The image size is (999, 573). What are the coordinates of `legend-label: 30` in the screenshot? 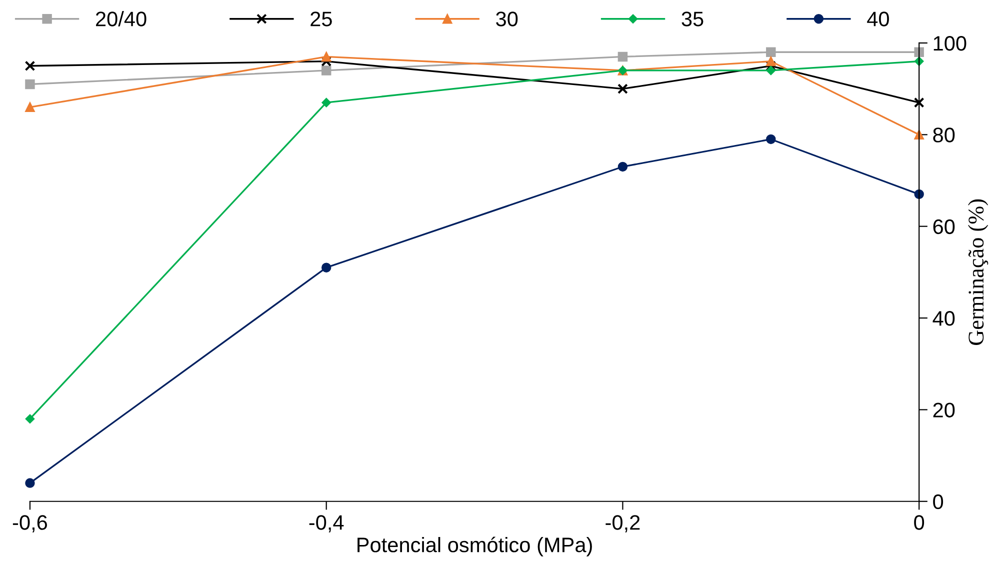 It's located at (507, 19).